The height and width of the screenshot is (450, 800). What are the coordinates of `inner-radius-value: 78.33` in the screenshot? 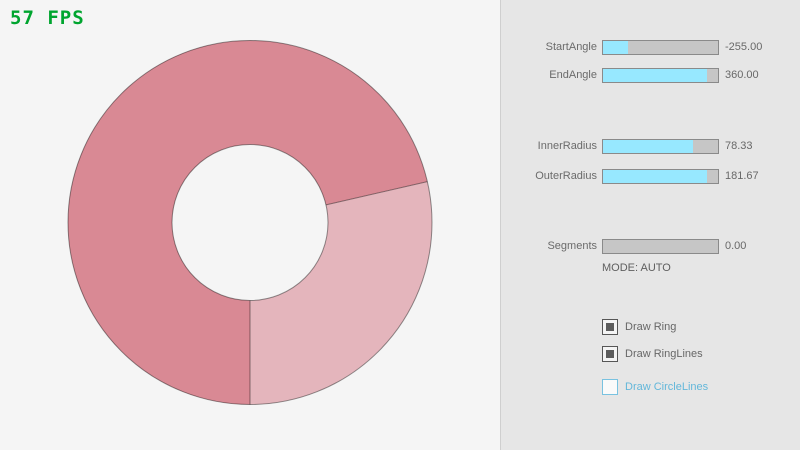 It's located at (739, 146).